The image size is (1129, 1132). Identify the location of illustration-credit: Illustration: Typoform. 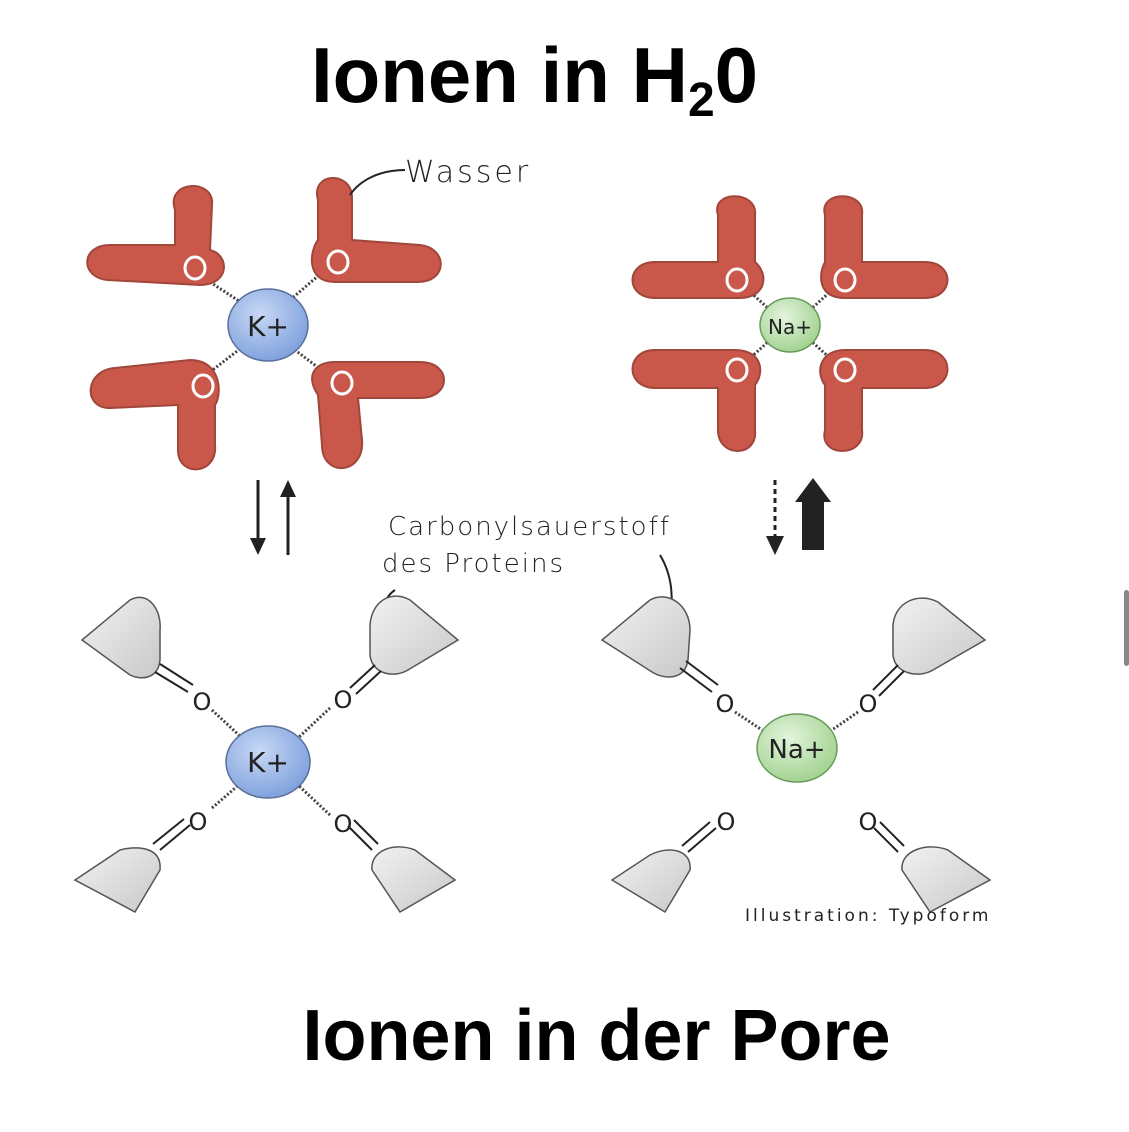
(868, 916).